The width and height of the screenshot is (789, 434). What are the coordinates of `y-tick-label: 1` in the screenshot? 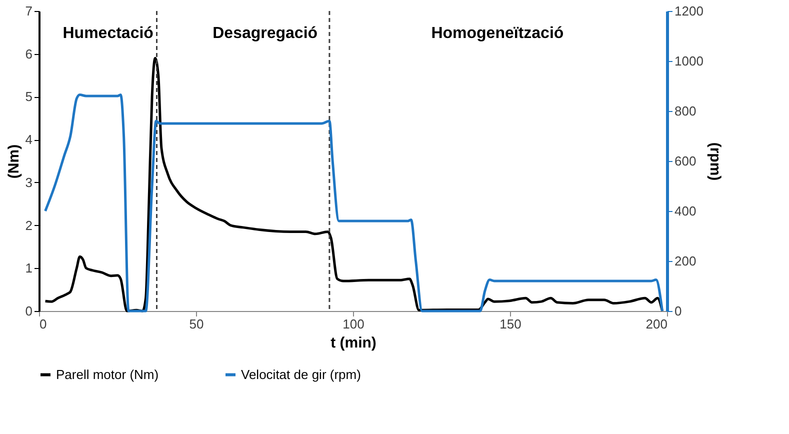 It's located at (28, 268).